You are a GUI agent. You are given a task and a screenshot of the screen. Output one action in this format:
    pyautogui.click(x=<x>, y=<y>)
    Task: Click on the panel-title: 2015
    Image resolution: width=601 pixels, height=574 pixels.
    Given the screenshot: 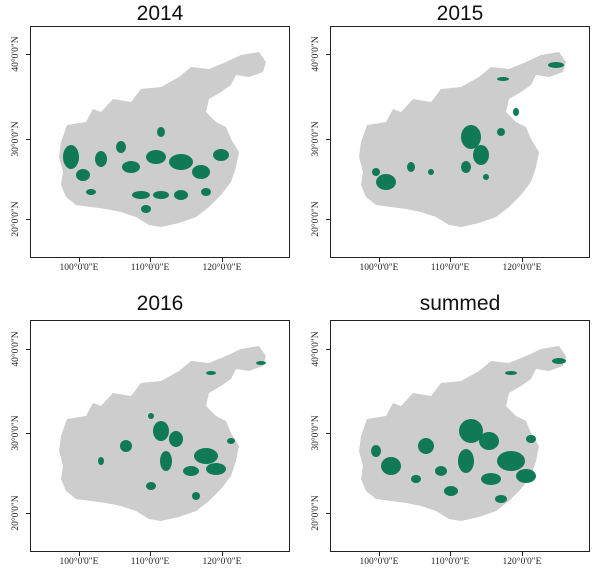 What is the action you would take?
    pyautogui.click(x=460, y=13)
    